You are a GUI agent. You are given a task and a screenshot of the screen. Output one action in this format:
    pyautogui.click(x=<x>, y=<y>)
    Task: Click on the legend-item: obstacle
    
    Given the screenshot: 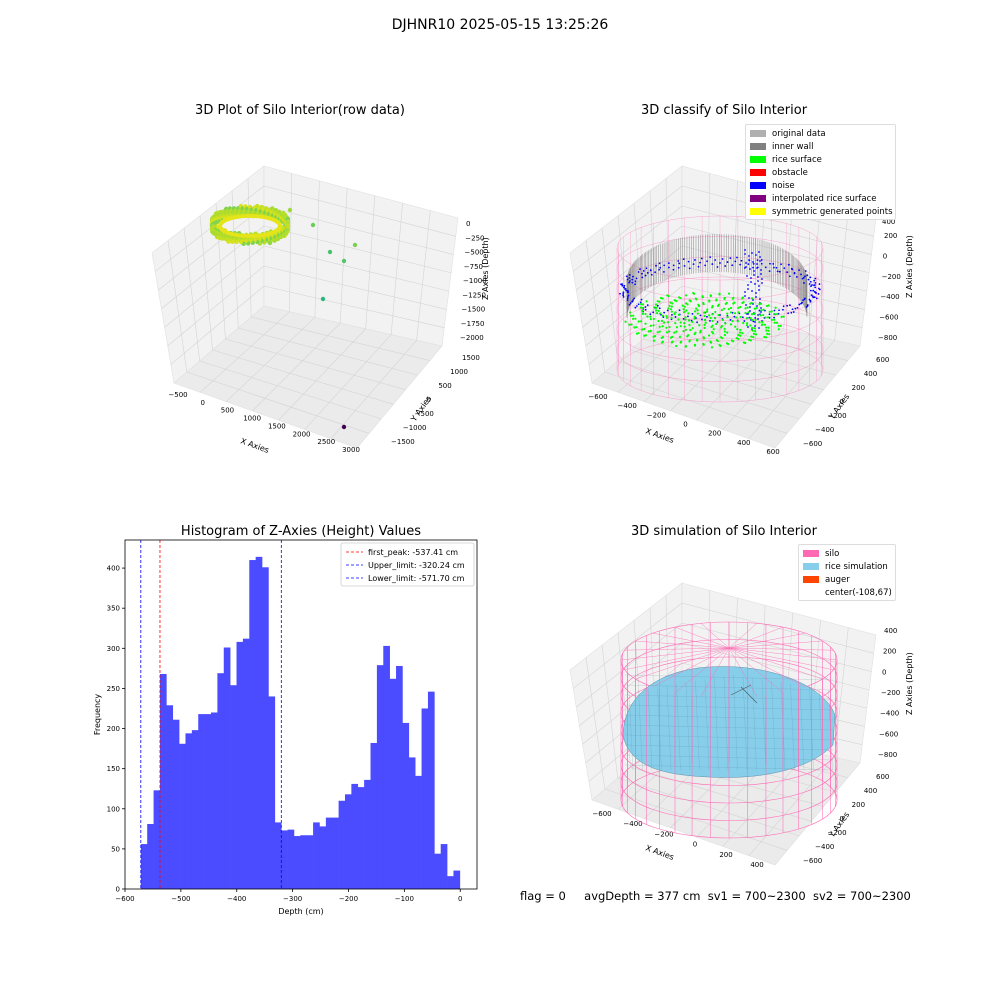 What is the action you would take?
    pyautogui.click(x=820, y=172)
    